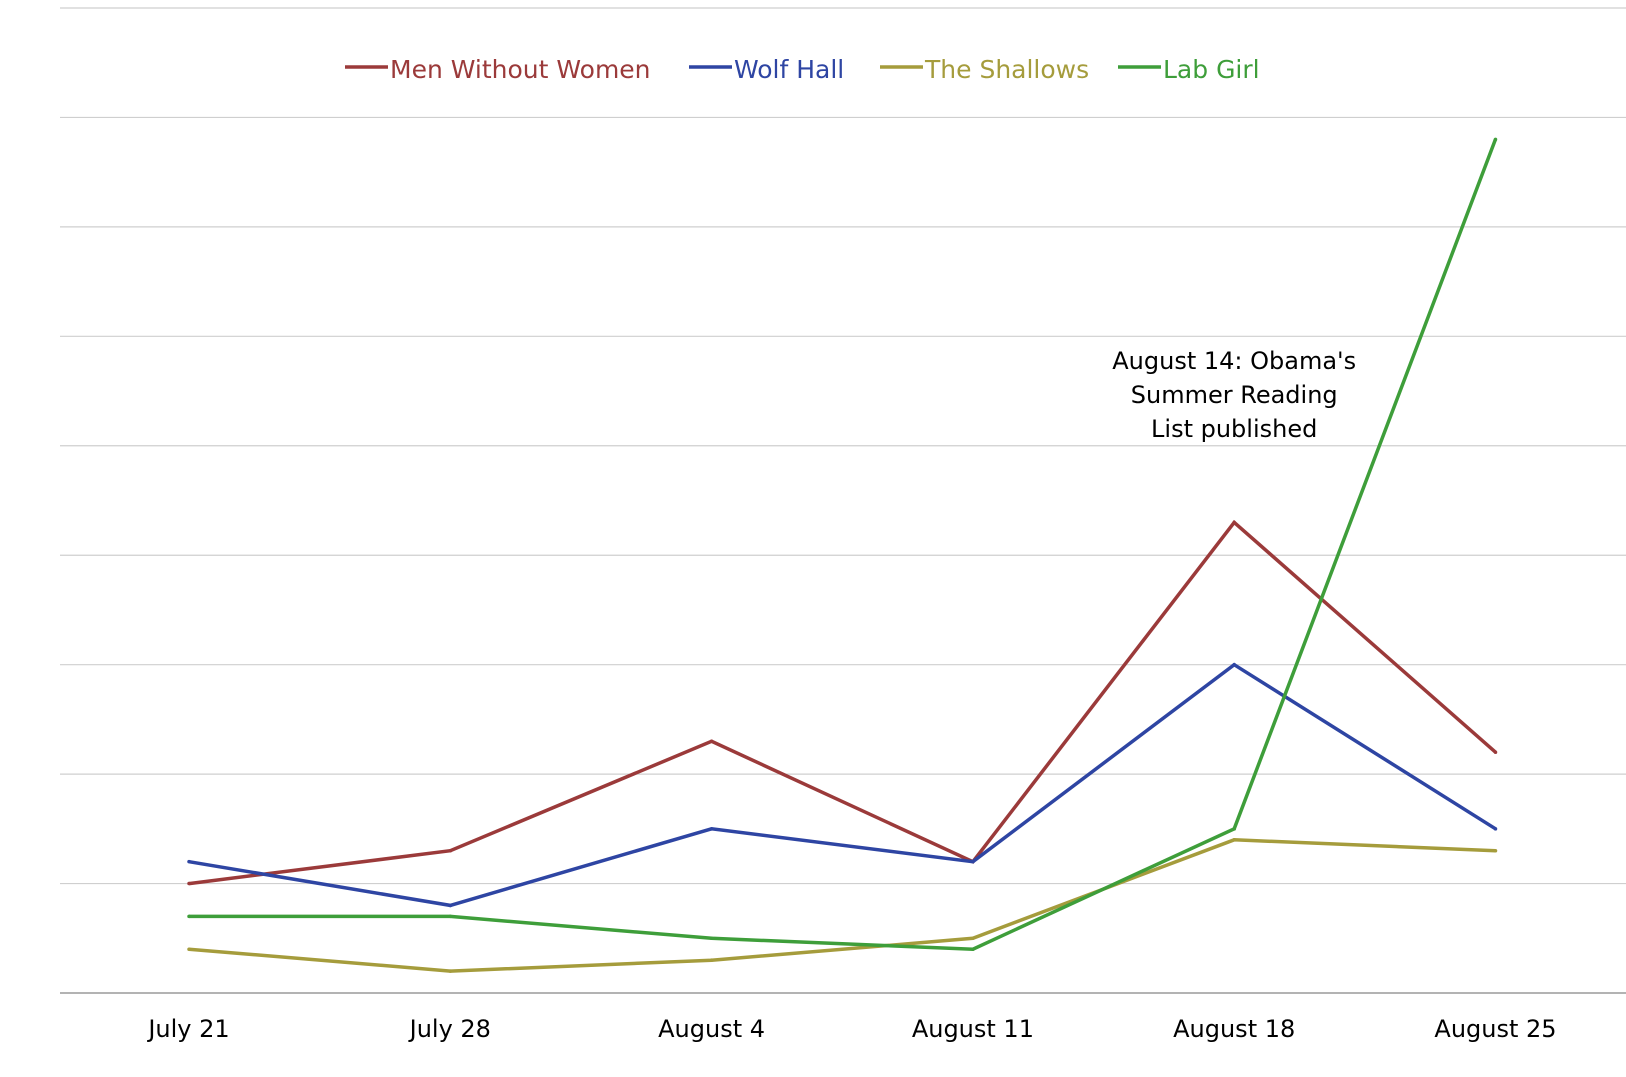 This screenshot has width=1626, height=1077. Describe the element at coordinates (789, 69) in the screenshot. I see `legend-label: Wolf Hall` at that location.